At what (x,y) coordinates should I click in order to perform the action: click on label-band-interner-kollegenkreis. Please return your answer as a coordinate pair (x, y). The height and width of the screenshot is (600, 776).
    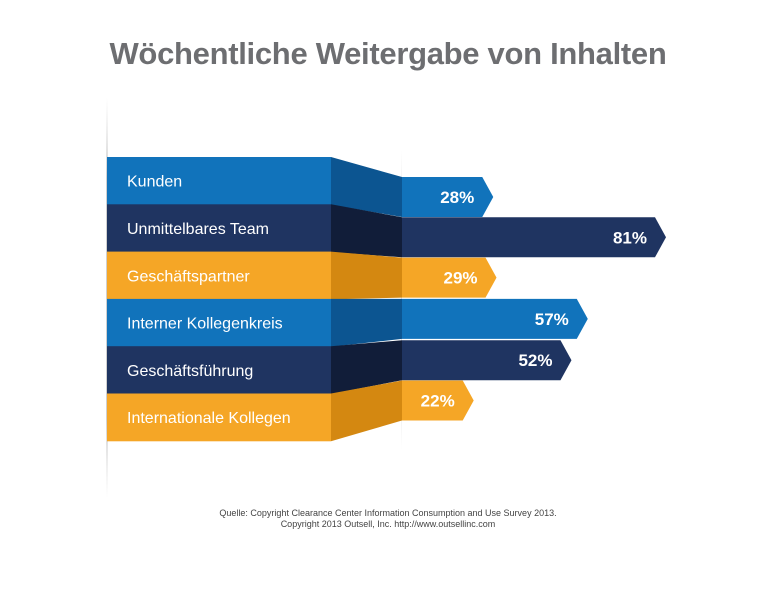
    Looking at the image, I should click on (219, 322).